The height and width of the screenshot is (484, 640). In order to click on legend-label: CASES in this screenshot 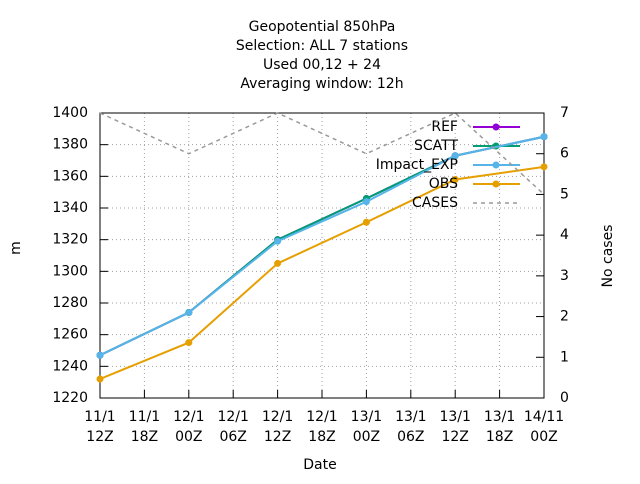, I will do `click(435, 203)`.